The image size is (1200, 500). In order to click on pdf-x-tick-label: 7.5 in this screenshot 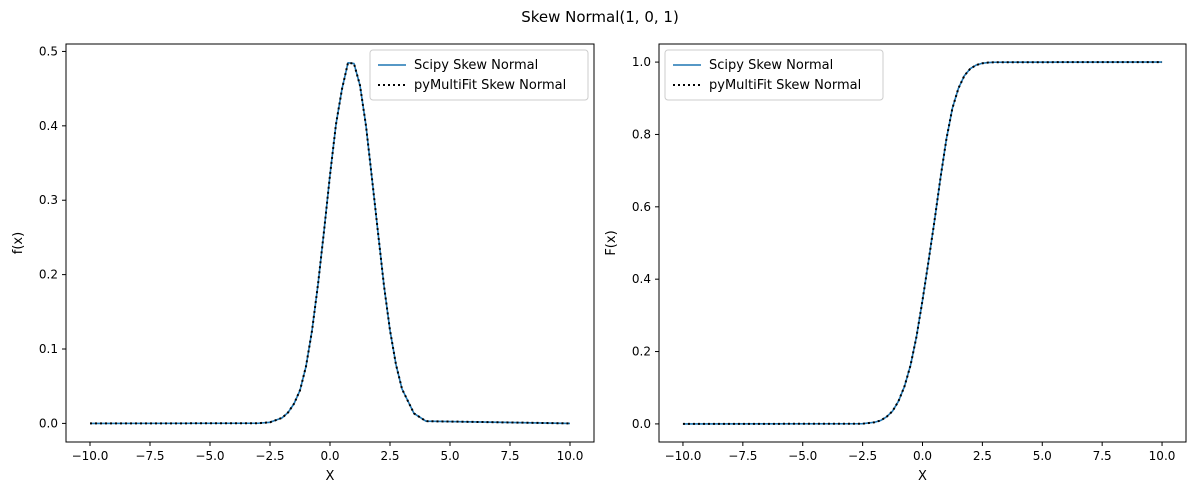, I will do `click(509, 456)`.